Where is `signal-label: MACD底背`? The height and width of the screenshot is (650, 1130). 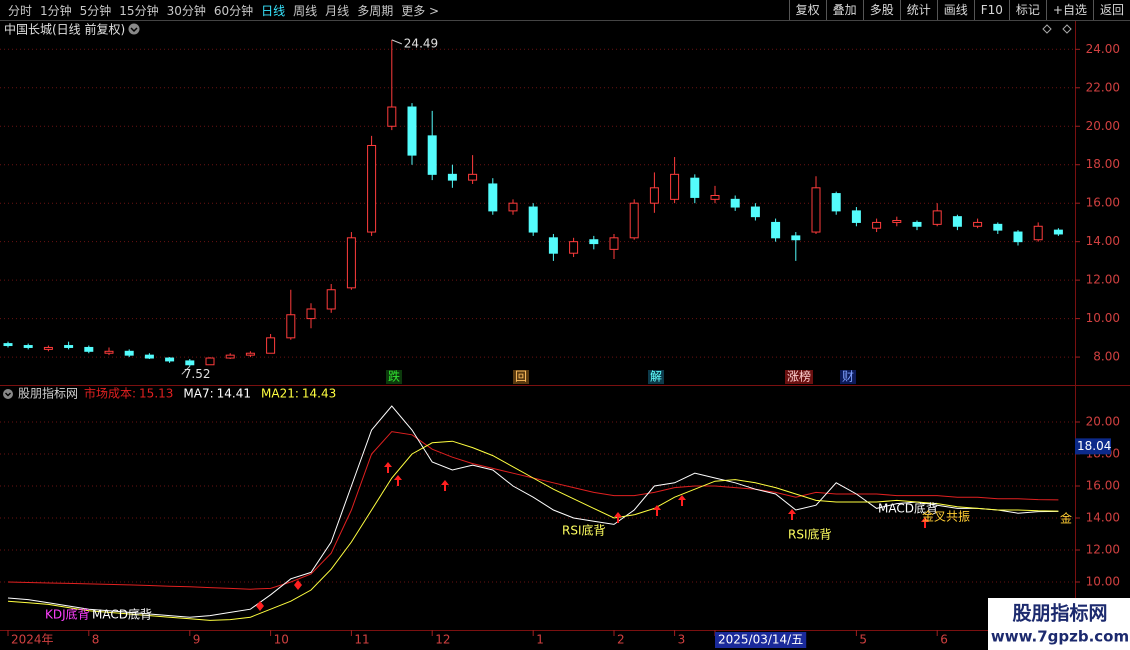 signal-label: MACD底背 is located at coordinates (122, 614).